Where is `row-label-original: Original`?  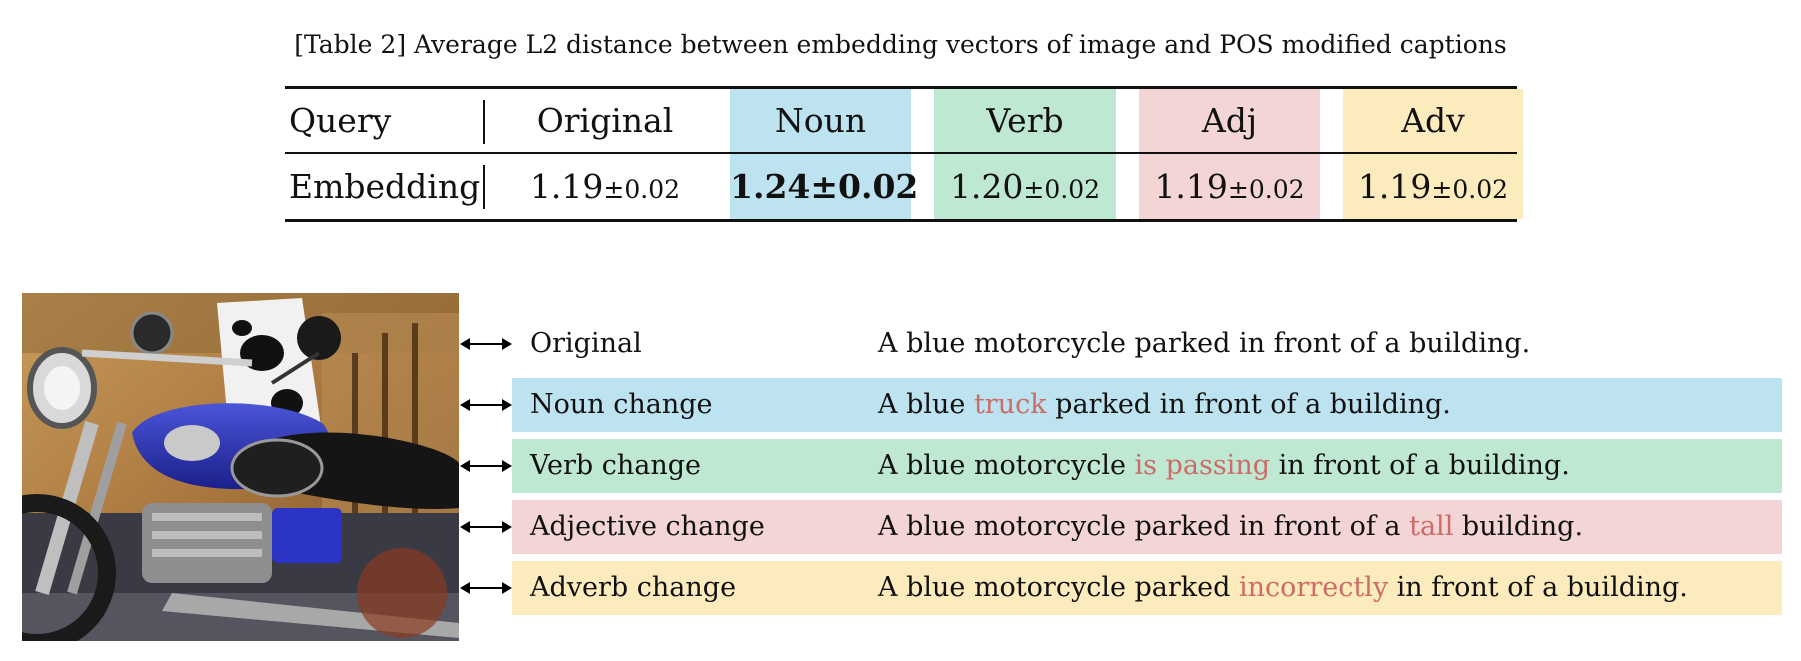
row-label-original: Original is located at coordinates (586, 343).